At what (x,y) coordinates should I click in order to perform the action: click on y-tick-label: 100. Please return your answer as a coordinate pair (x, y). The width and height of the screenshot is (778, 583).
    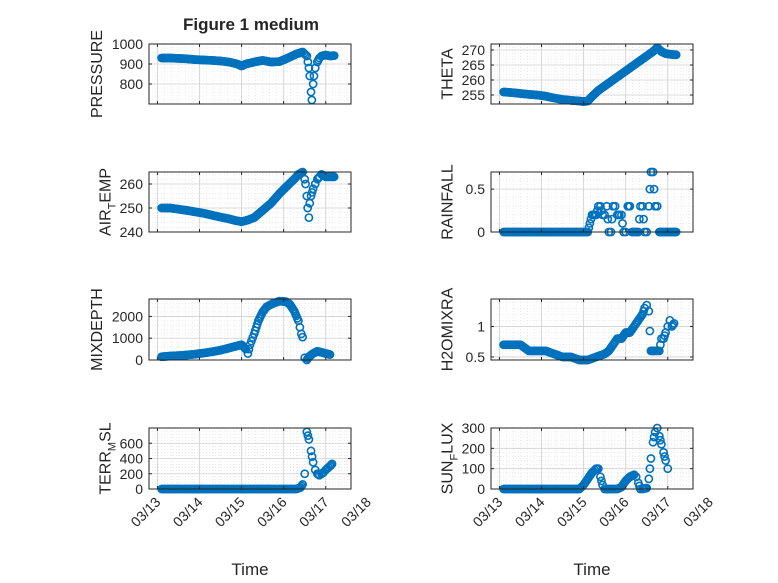
    Looking at the image, I should click on (474, 469).